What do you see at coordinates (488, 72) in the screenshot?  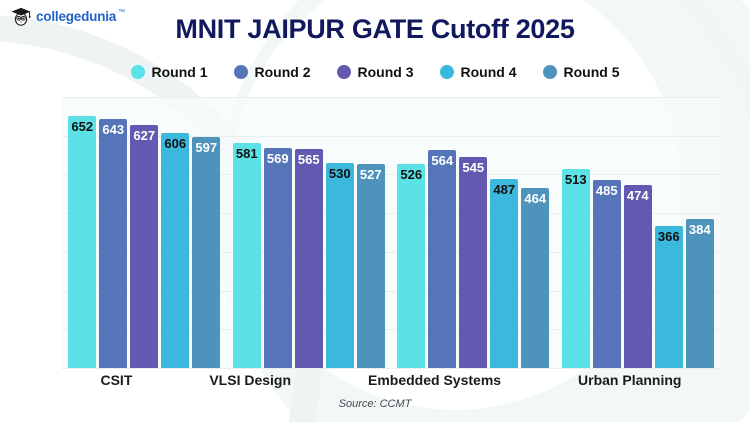 I see `legend-label: Round 4` at bounding box center [488, 72].